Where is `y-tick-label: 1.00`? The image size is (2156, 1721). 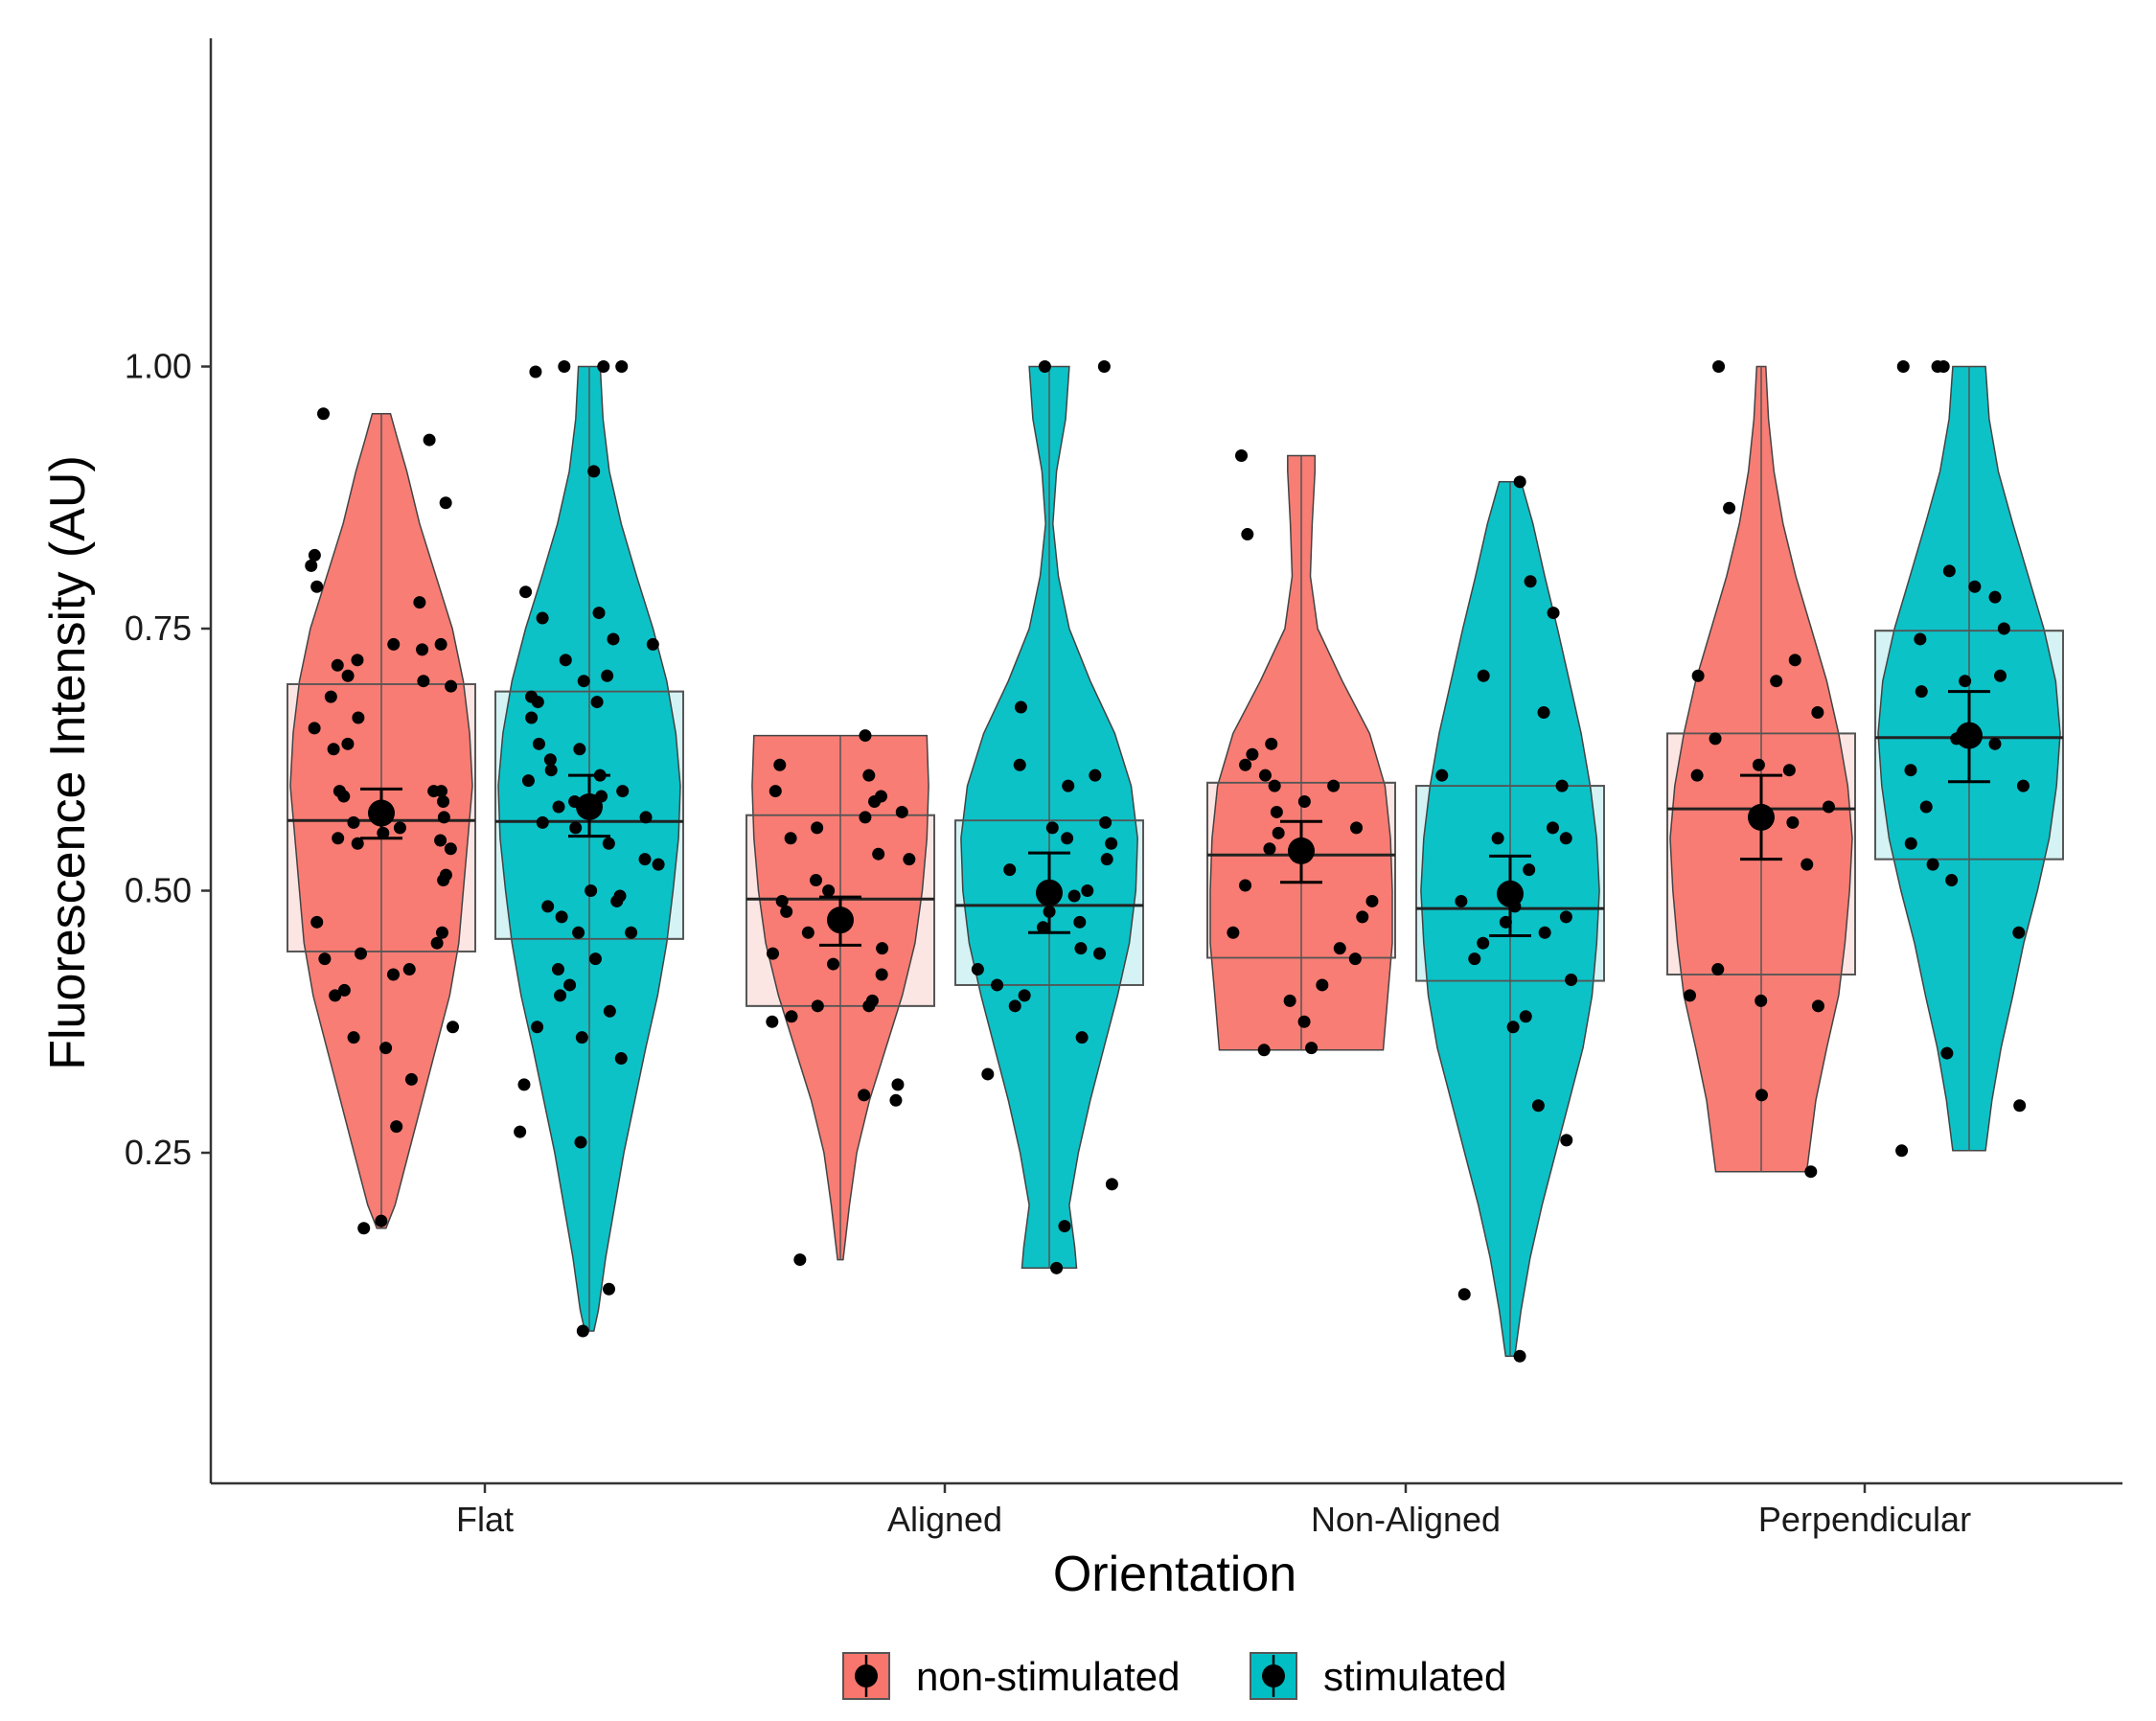
y-tick-label: 1.00 is located at coordinates (158, 366).